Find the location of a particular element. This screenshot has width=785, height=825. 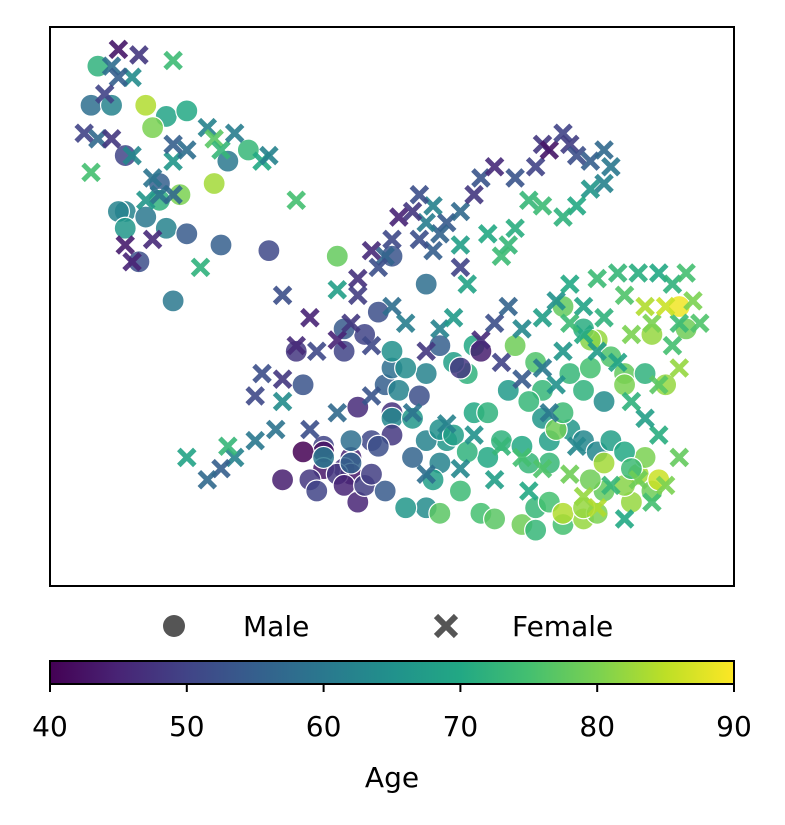

colorbar-gradient is located at coordinates (392, 672).